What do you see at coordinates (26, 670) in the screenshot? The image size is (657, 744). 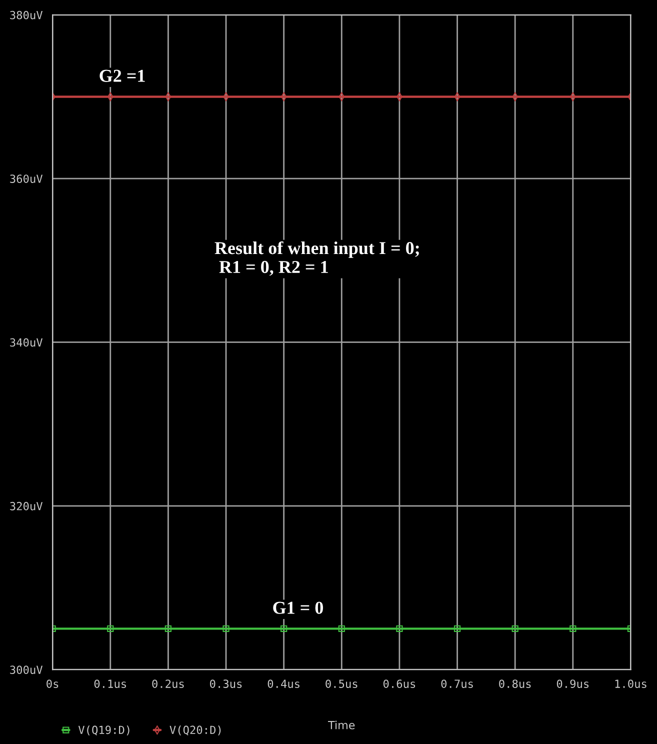 I see `y-tick-label: 300uV` at bounding box center [26, 670].